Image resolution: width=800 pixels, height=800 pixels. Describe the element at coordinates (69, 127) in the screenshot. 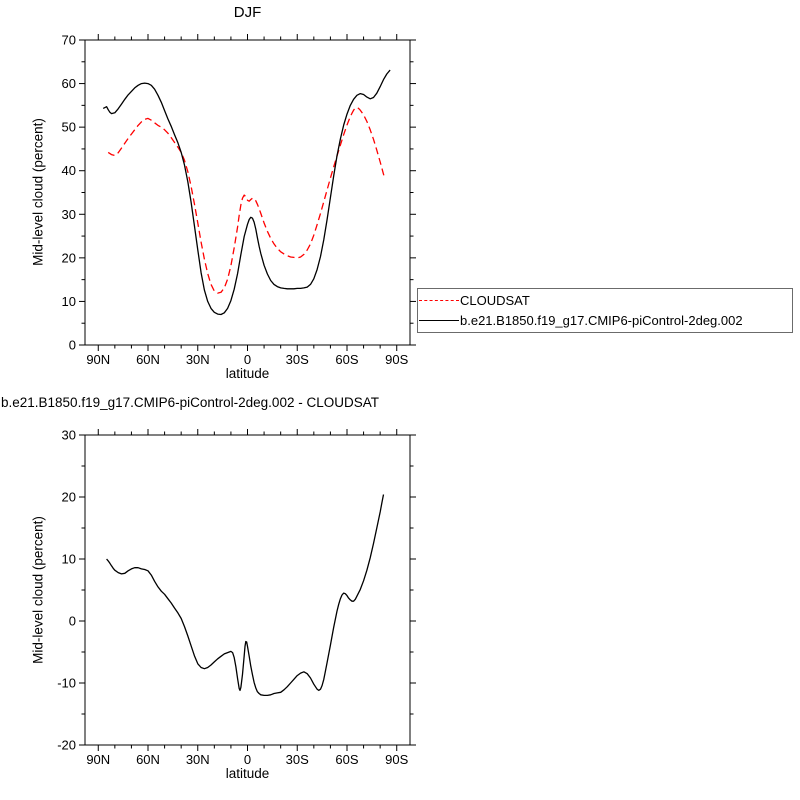

I see `top-chart-y-tick-label: 50` at that location.